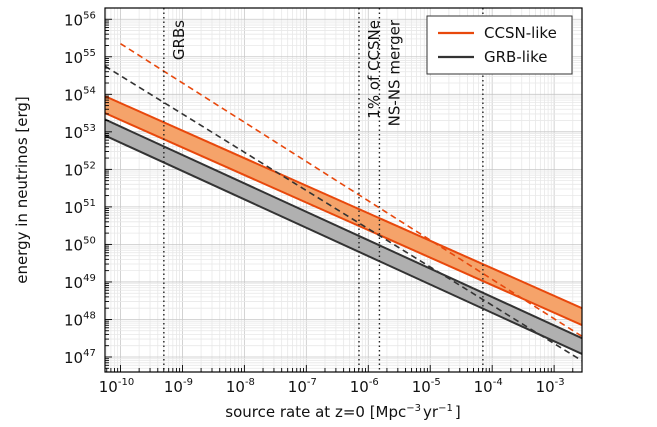 The image size is (657, 427). I want to click on y-tick-label: 1048, so click(80, 319).